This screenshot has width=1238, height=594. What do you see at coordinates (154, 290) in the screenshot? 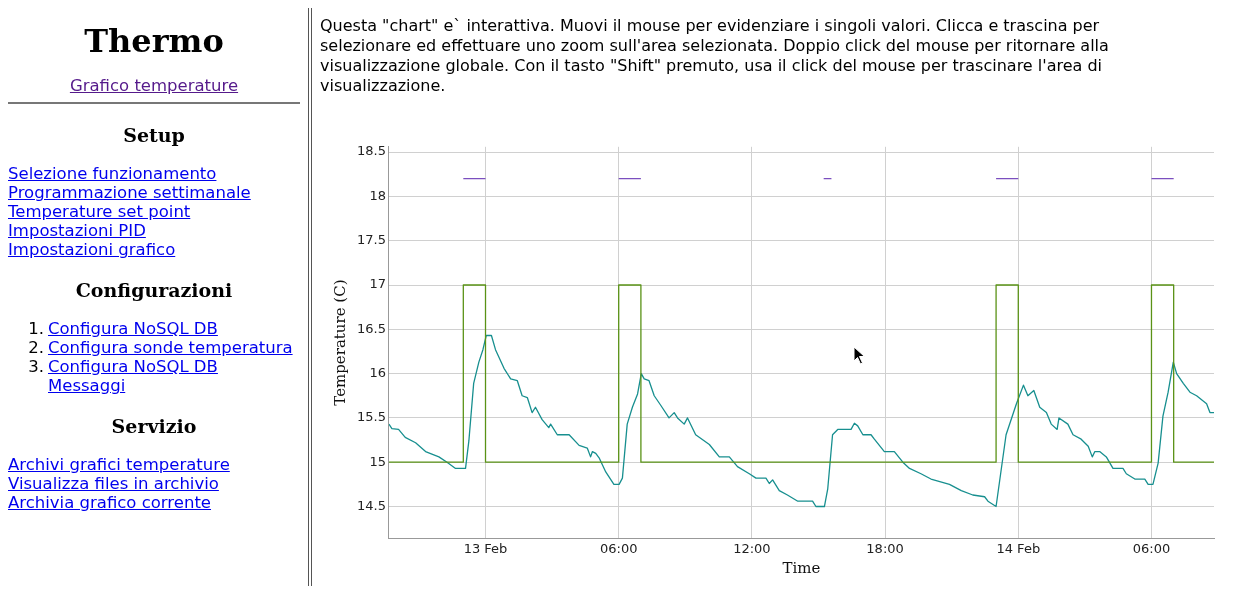
I see `text: Configurazioni` at bounding box center [154, 290].